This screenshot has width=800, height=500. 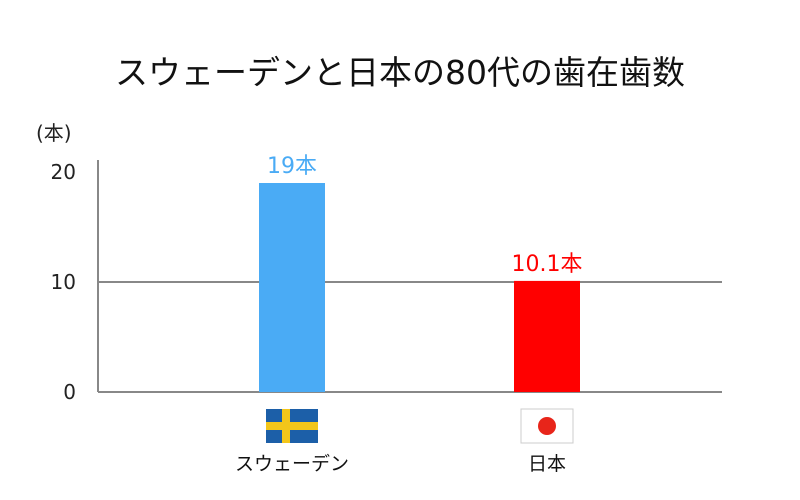 I want to click on category-label-japan: 日本, so click(x=547, y=464).